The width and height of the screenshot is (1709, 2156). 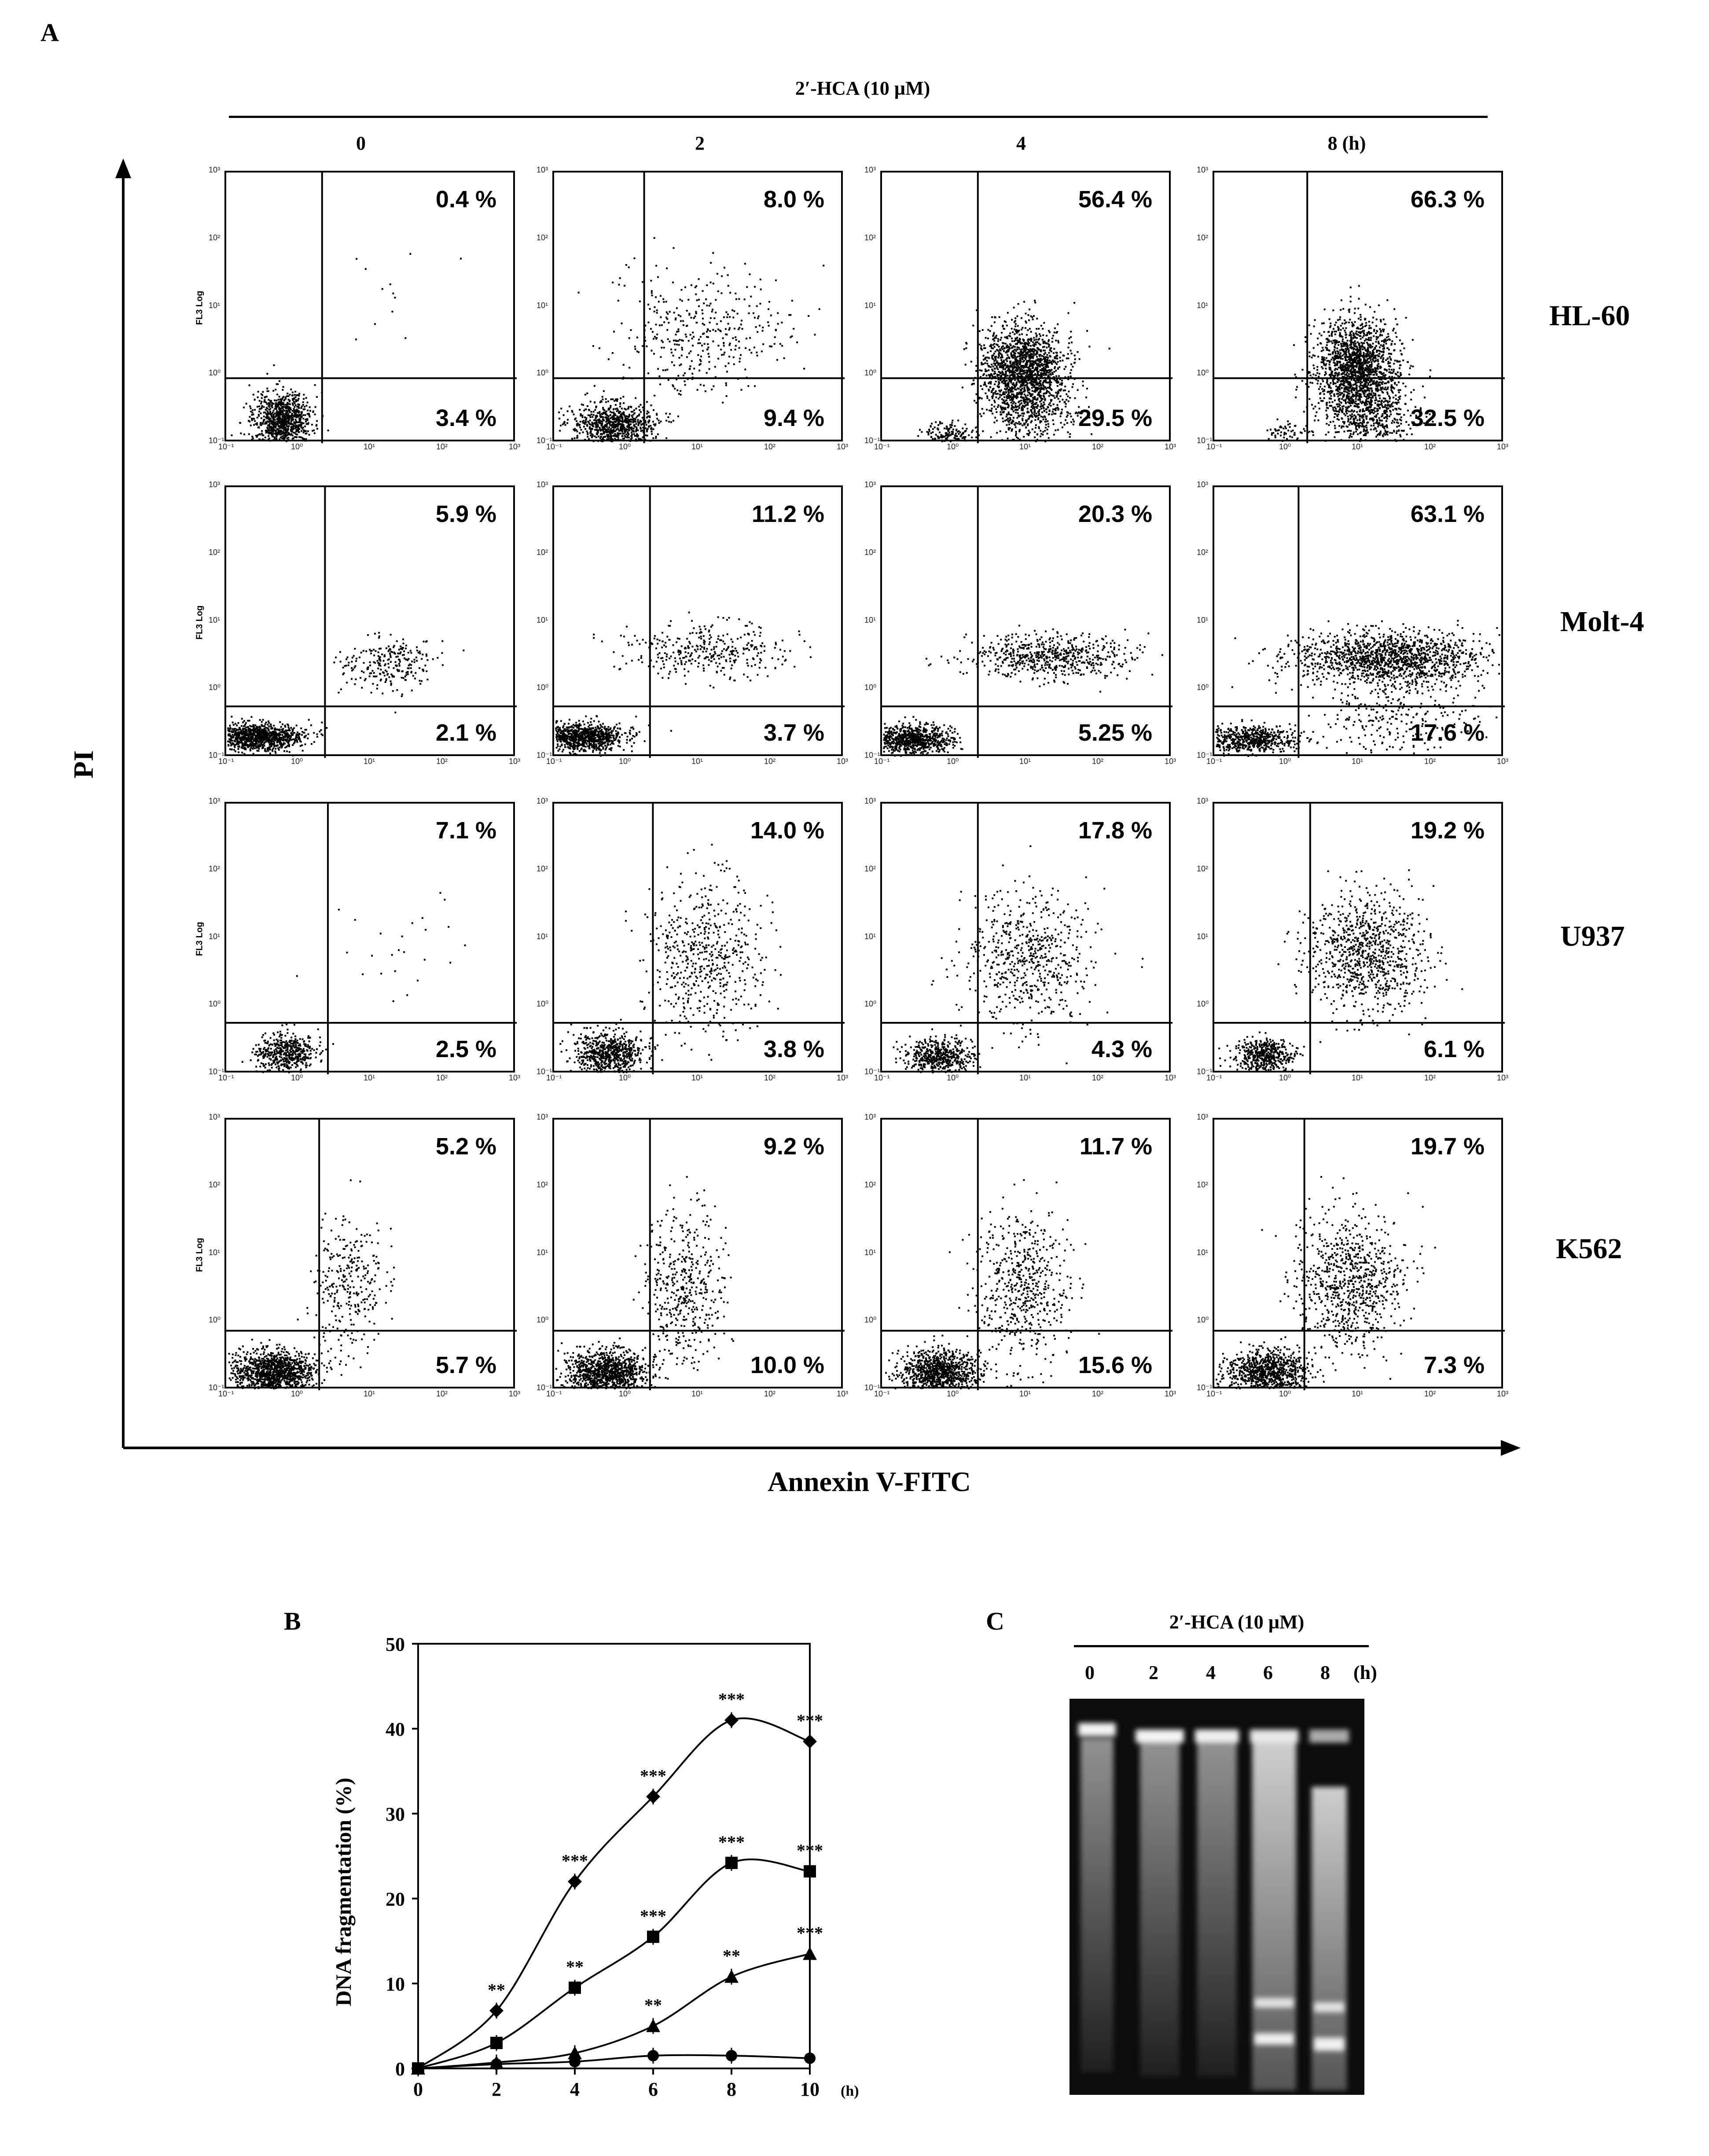 I want to click on dna-gel-image, so click(x=1217, y=1897).